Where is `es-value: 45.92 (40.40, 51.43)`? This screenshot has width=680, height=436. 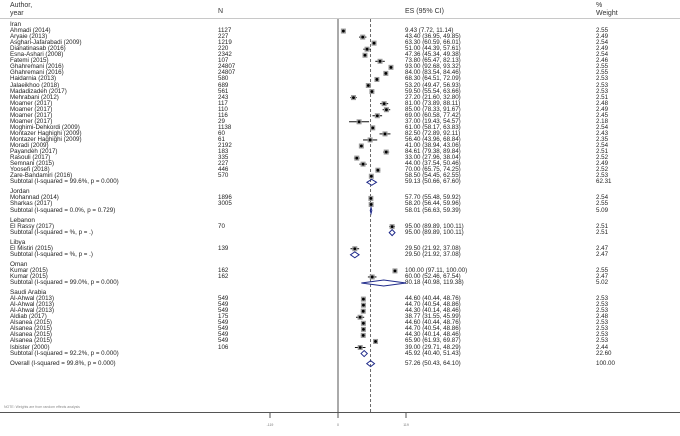 es-value: 45.92 (40.40, 51.43) is located at coordinates (433, 353).